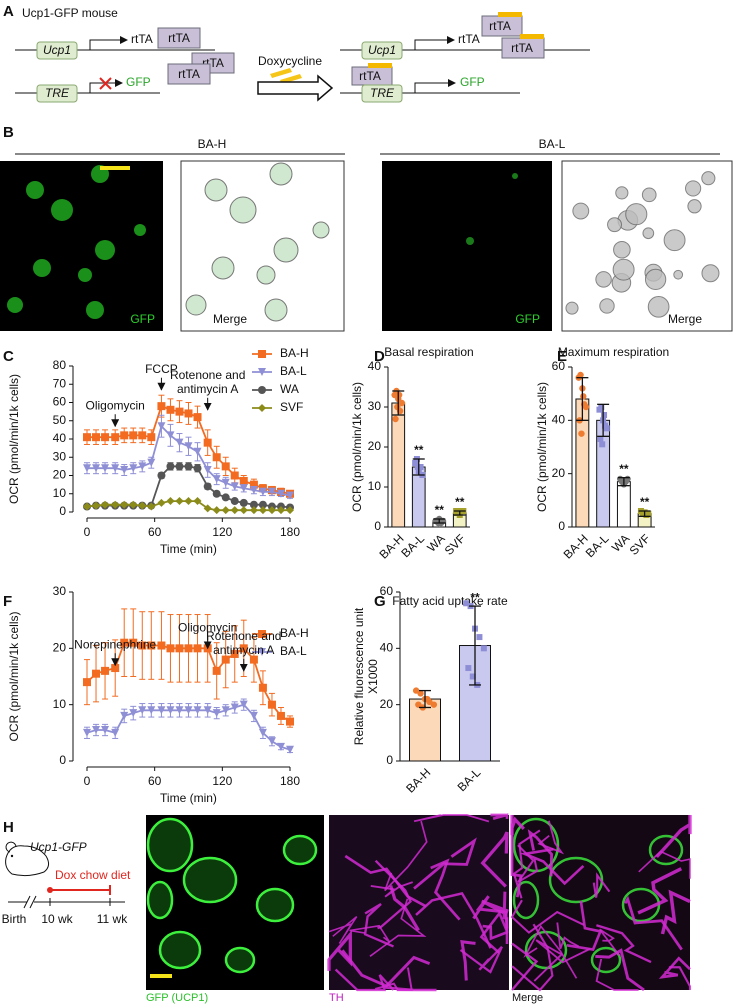 The height and width of the screenshot is (1007, 737). What do you see at coordinates (60, 402) in the screenshot?
I see `y-tick-label: 60` at bounding box center [60, 402].